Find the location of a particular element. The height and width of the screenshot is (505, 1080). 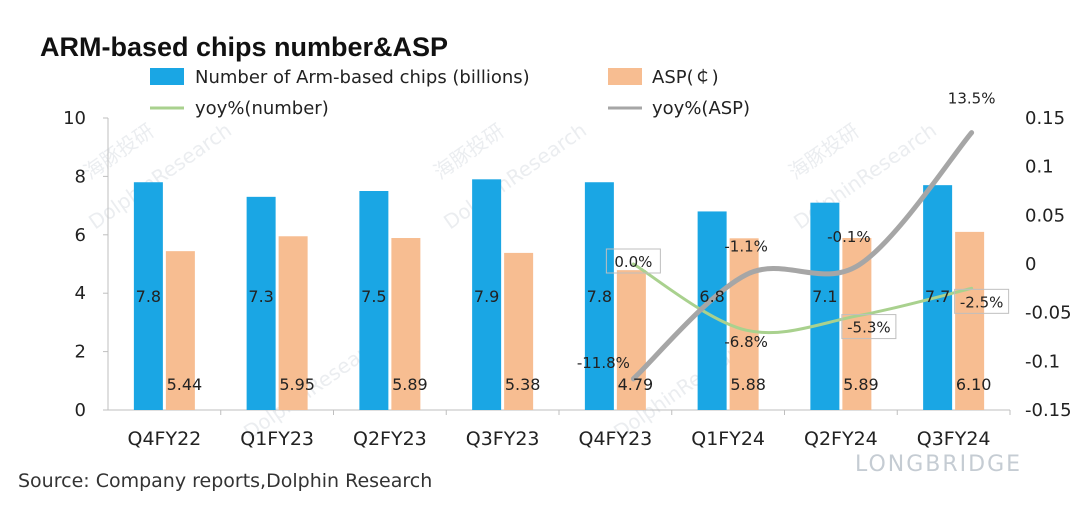

data-label-chips: 7.9 is located at coordinates (486, 296).